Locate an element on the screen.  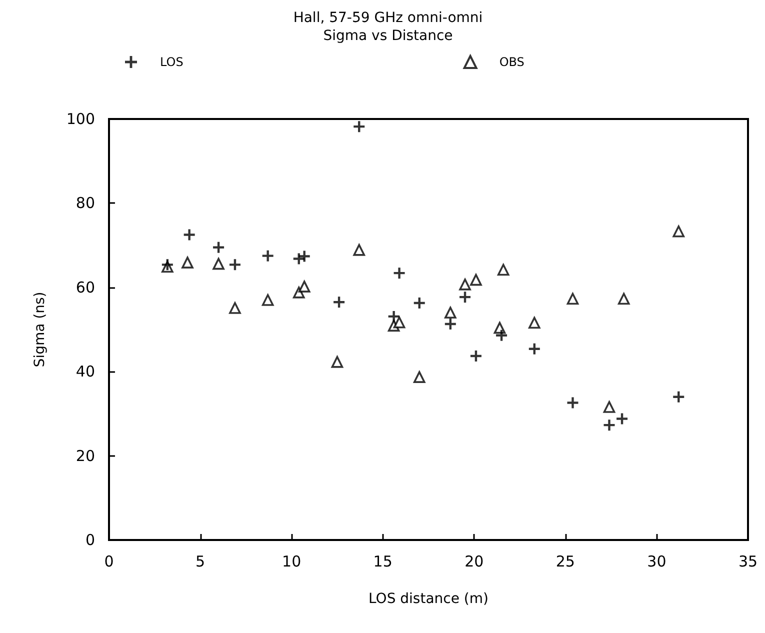
y-tick-label: 20 is located at coordinates (85, 455).